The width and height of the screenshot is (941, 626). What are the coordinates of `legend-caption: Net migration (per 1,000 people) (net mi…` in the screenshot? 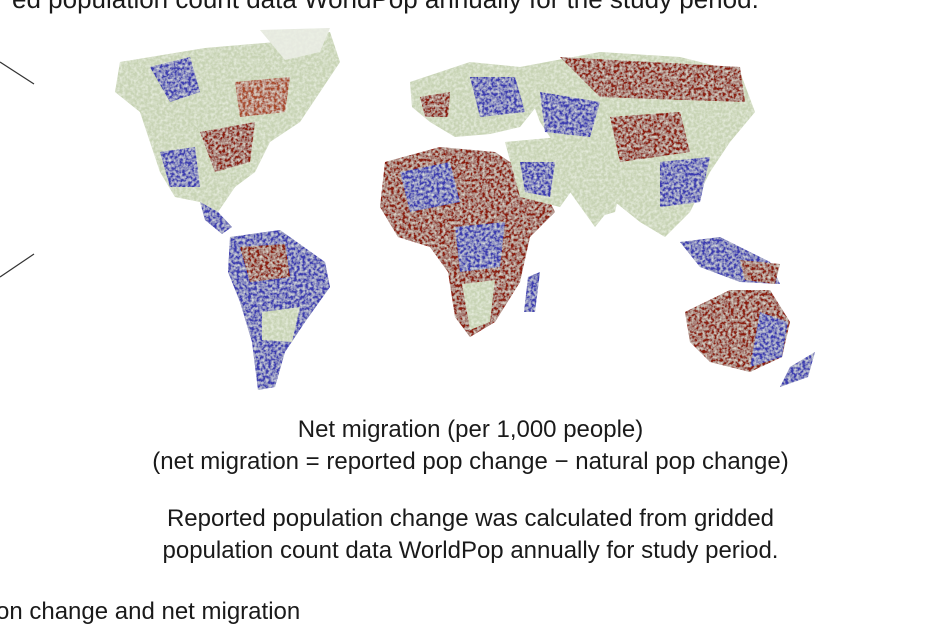 It's located at (470, 446).